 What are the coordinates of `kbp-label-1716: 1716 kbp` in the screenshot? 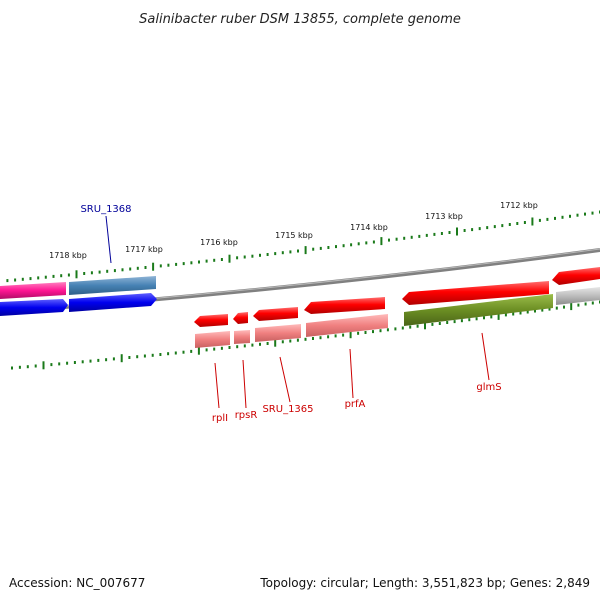 It's located at (219, 242).